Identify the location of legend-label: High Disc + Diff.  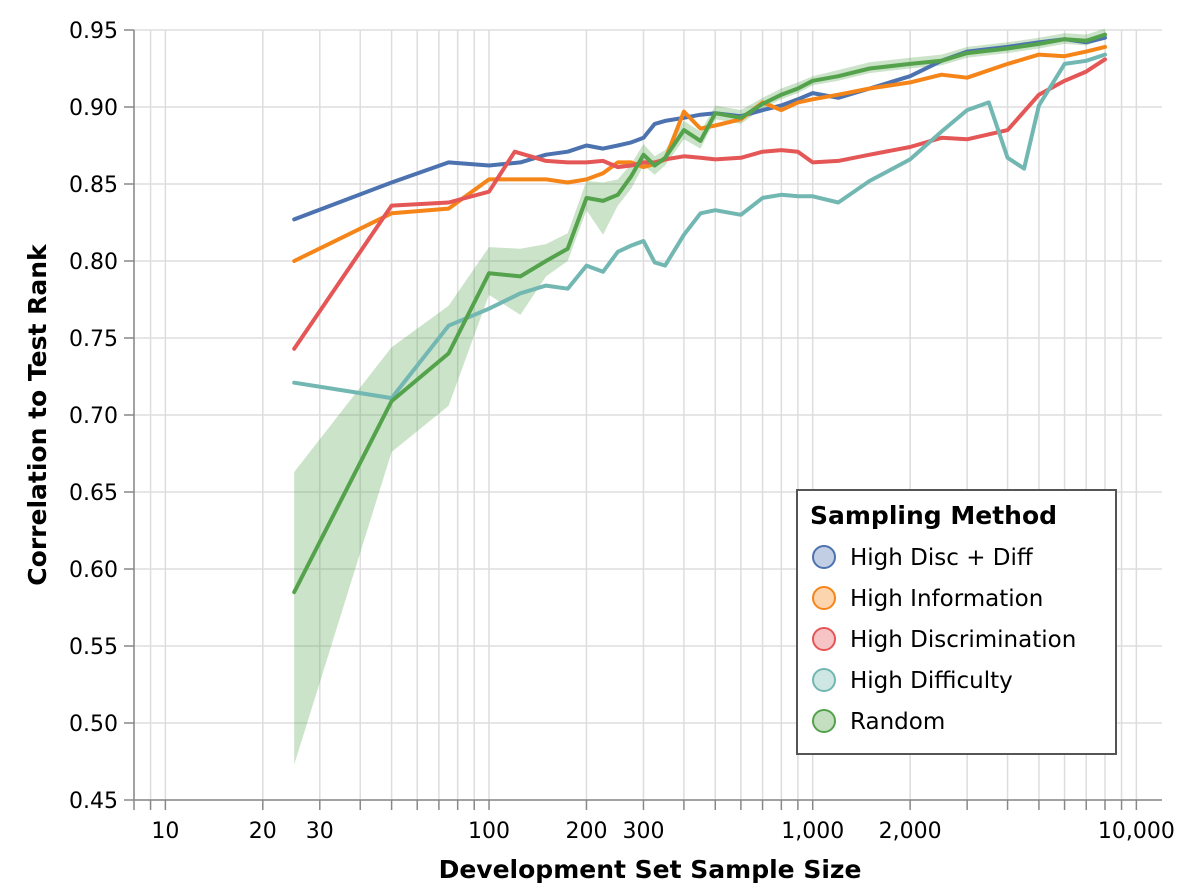
(942, 558).